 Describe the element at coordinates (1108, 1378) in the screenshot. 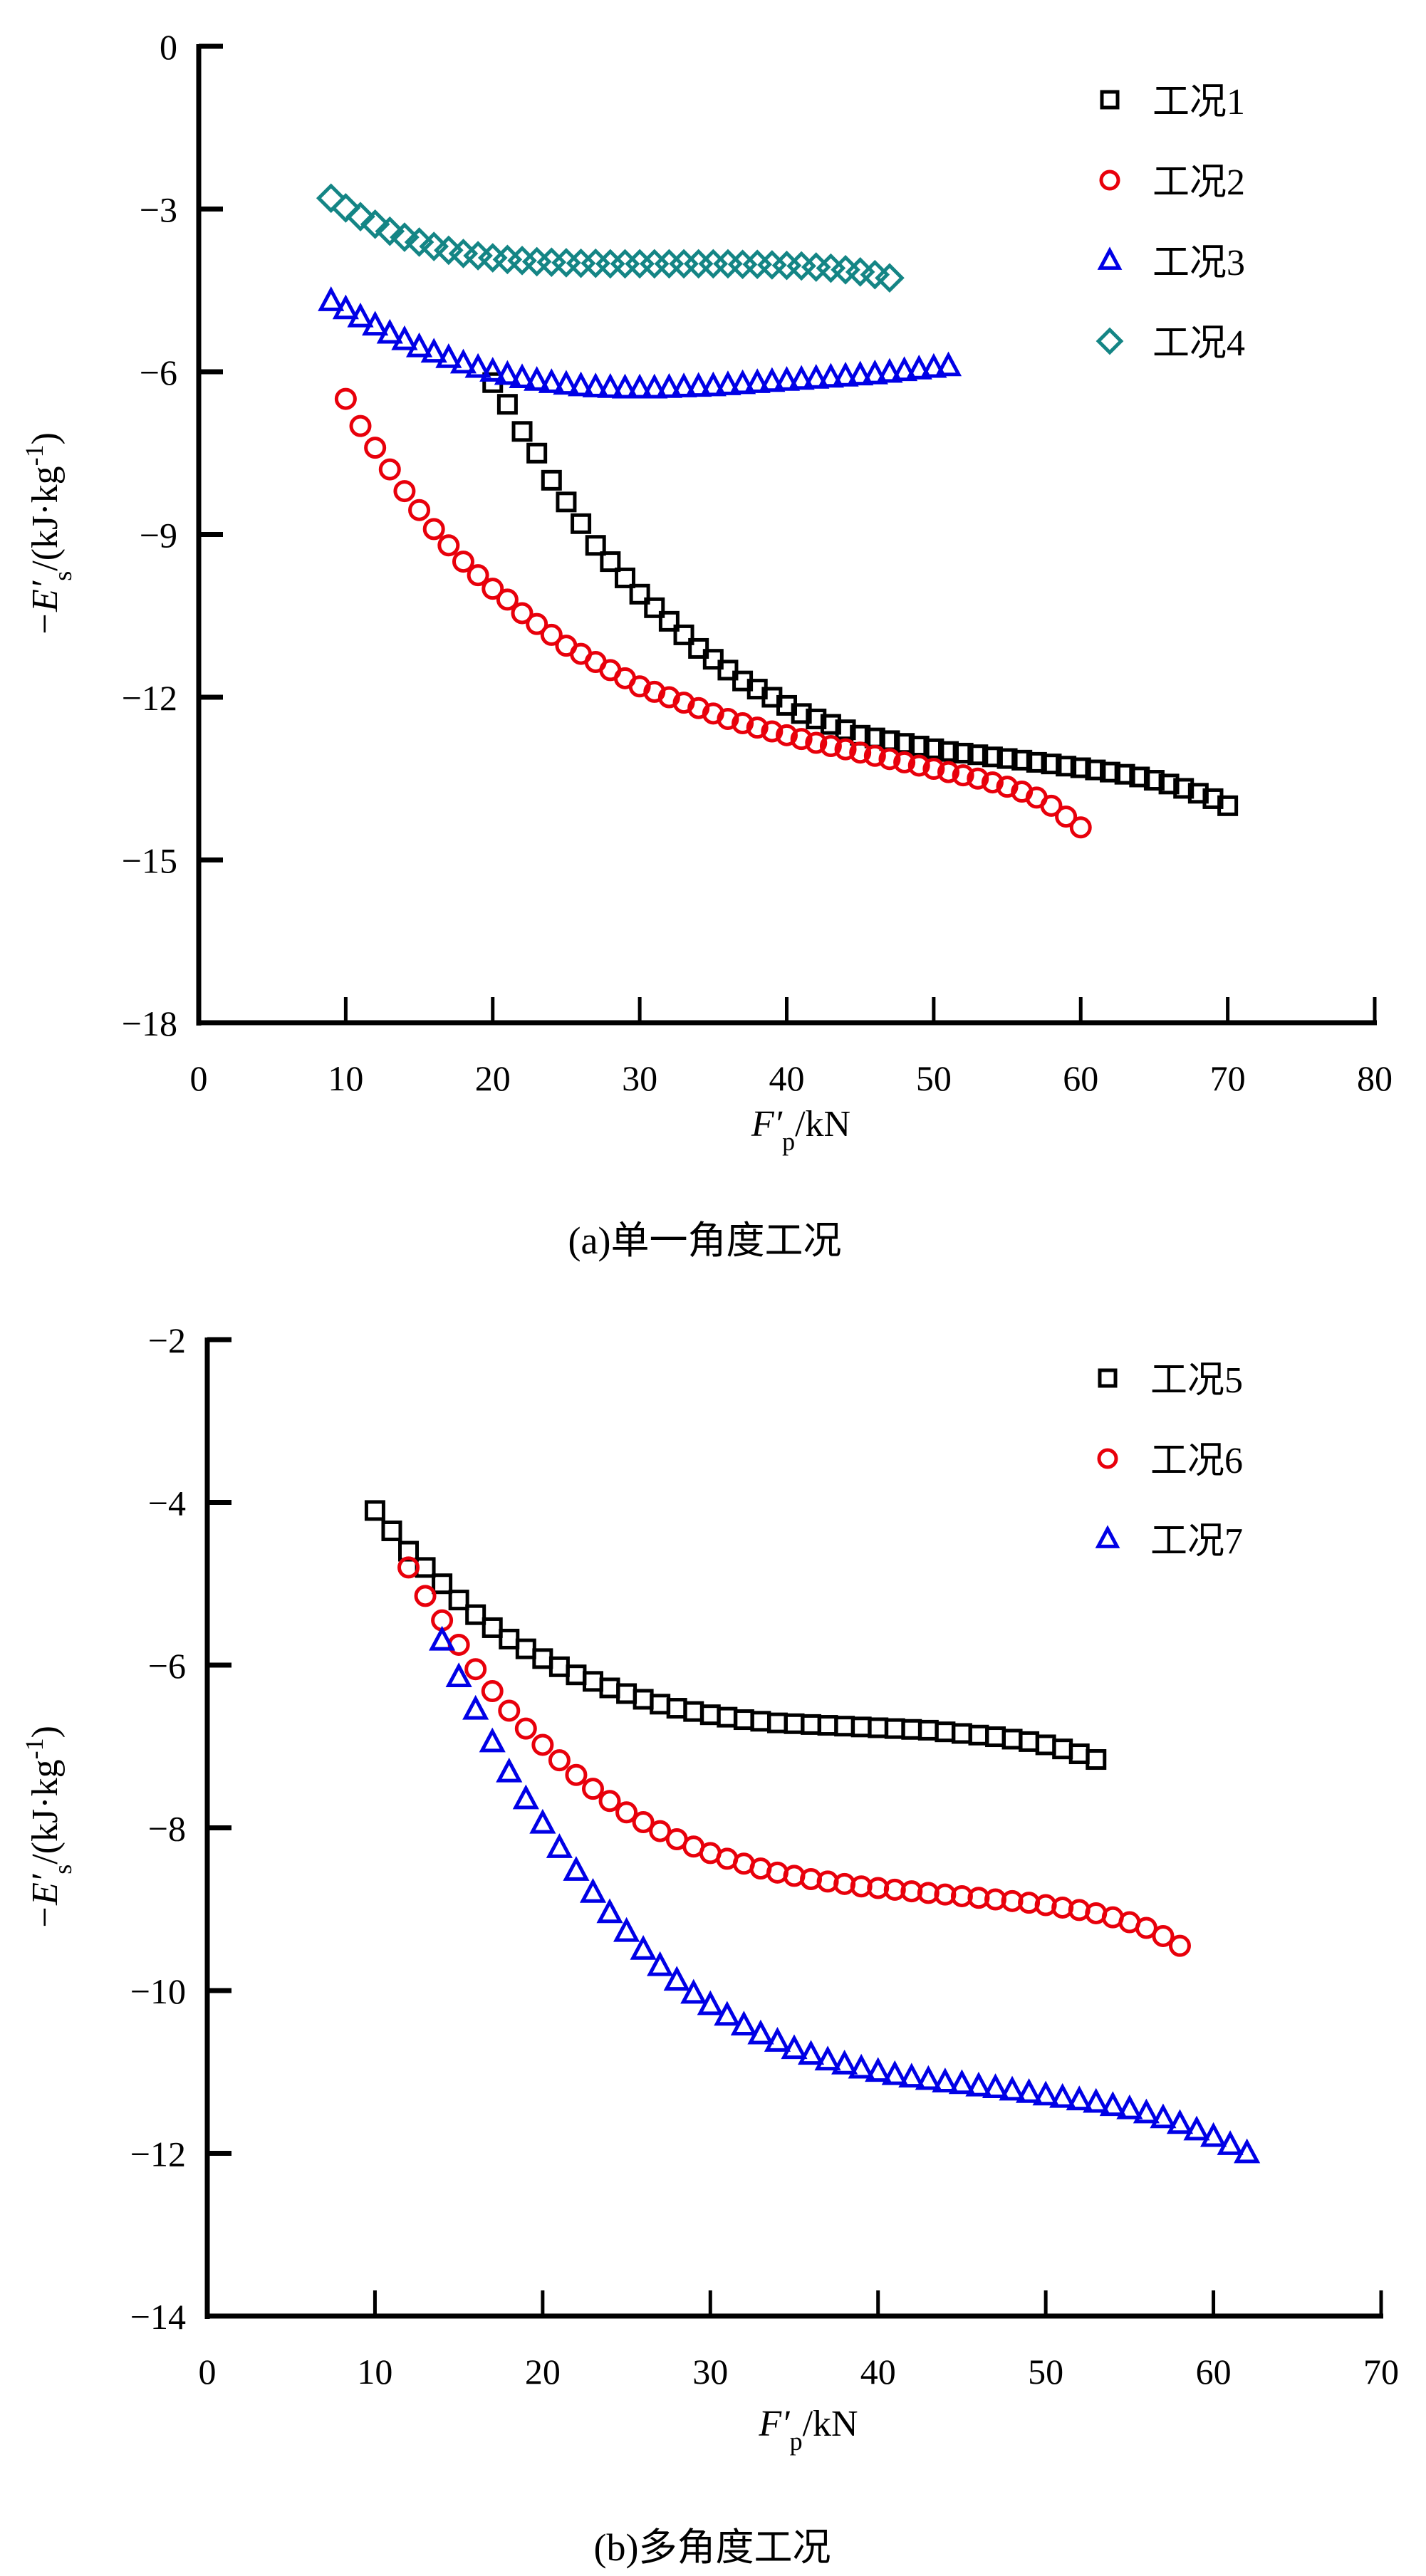

I see `legend-marker-square-icon` at that location.